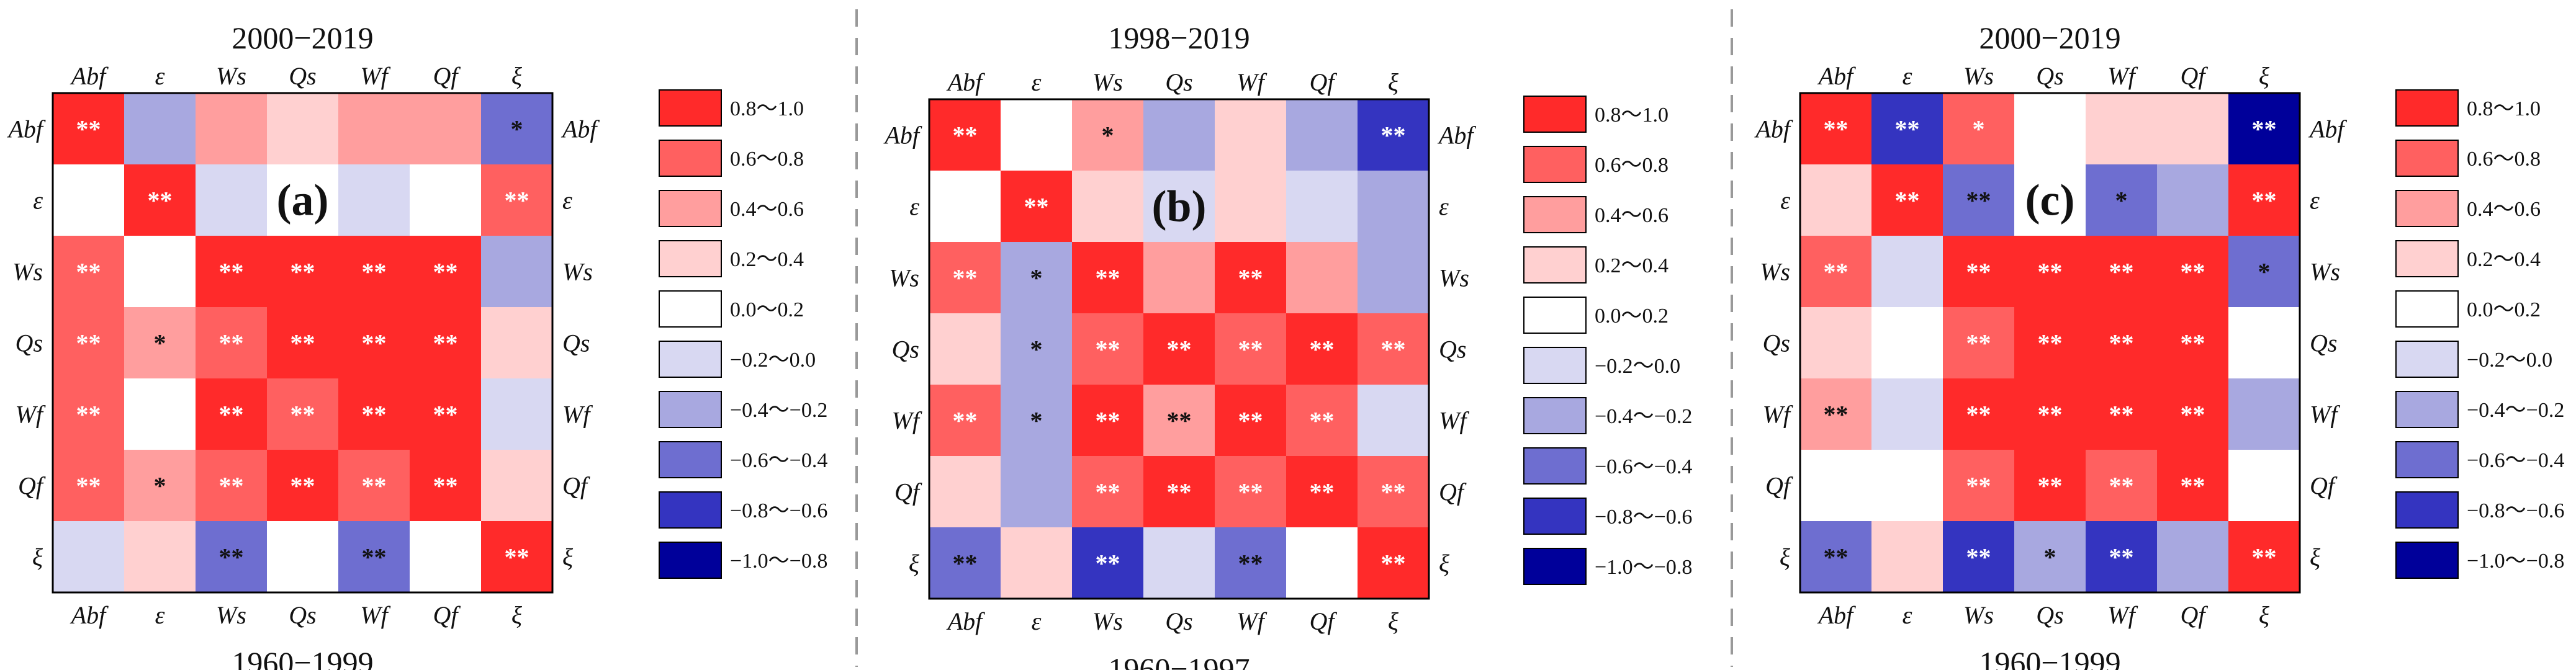 The height and width of the screenshot is (670, 2576). What do you see at coordinates (1453, 492) in the screenshot?
I see `axis-label-right: Qf` at bounding box center [1453, 492].